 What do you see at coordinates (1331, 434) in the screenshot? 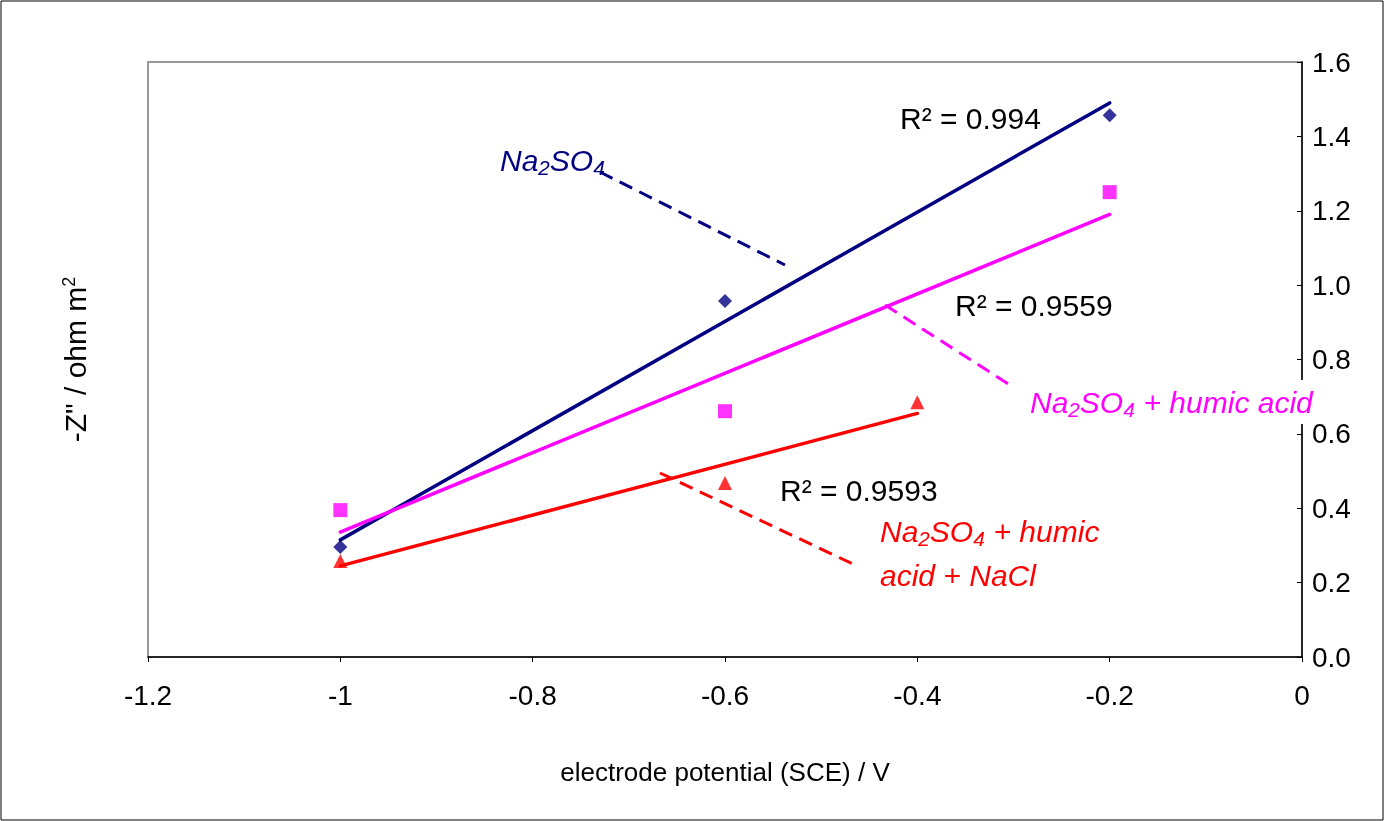
I see `y-tick-label: 0.6` at bounding box center [1331, 434].